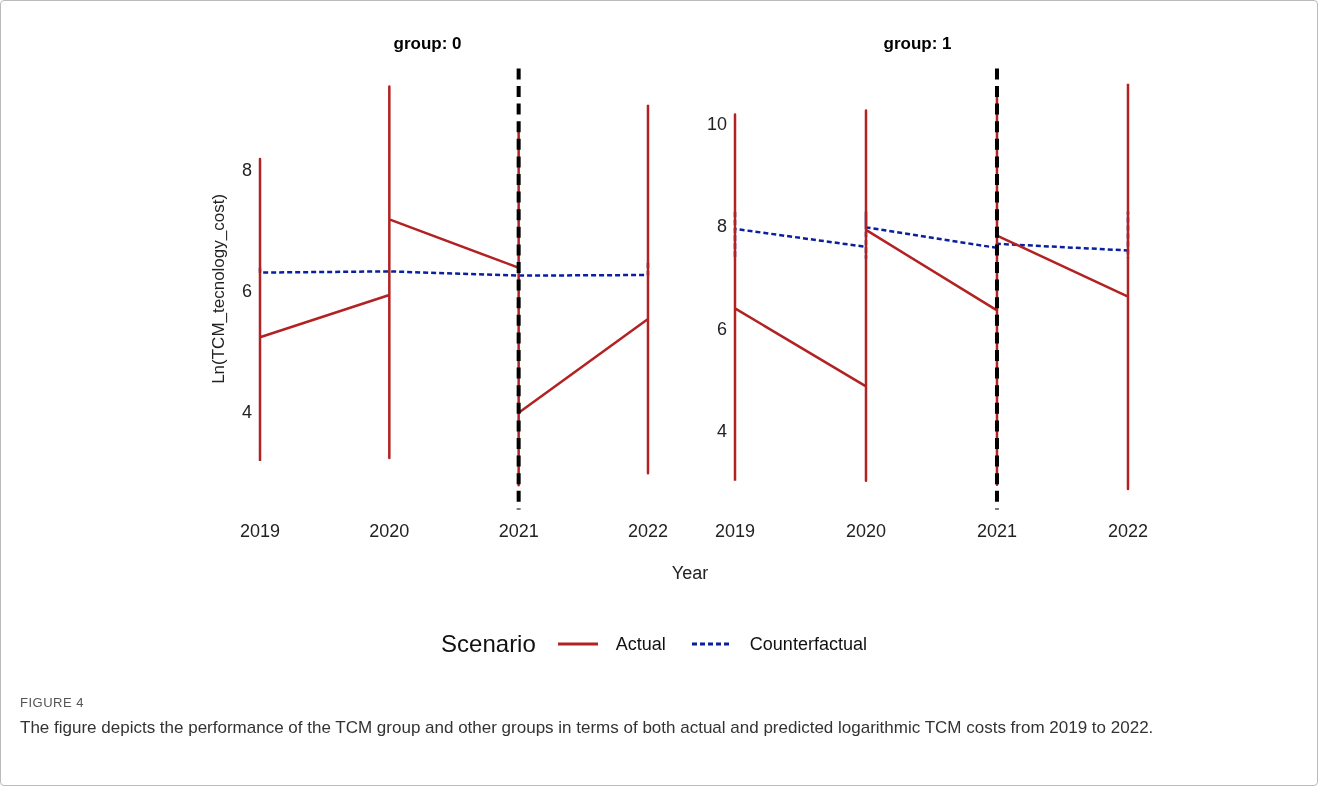 This screenshot has height=792, width=1323. I want to click on y-axis-title: Ln(TCM_tecnology_cost), so click(218, 288).